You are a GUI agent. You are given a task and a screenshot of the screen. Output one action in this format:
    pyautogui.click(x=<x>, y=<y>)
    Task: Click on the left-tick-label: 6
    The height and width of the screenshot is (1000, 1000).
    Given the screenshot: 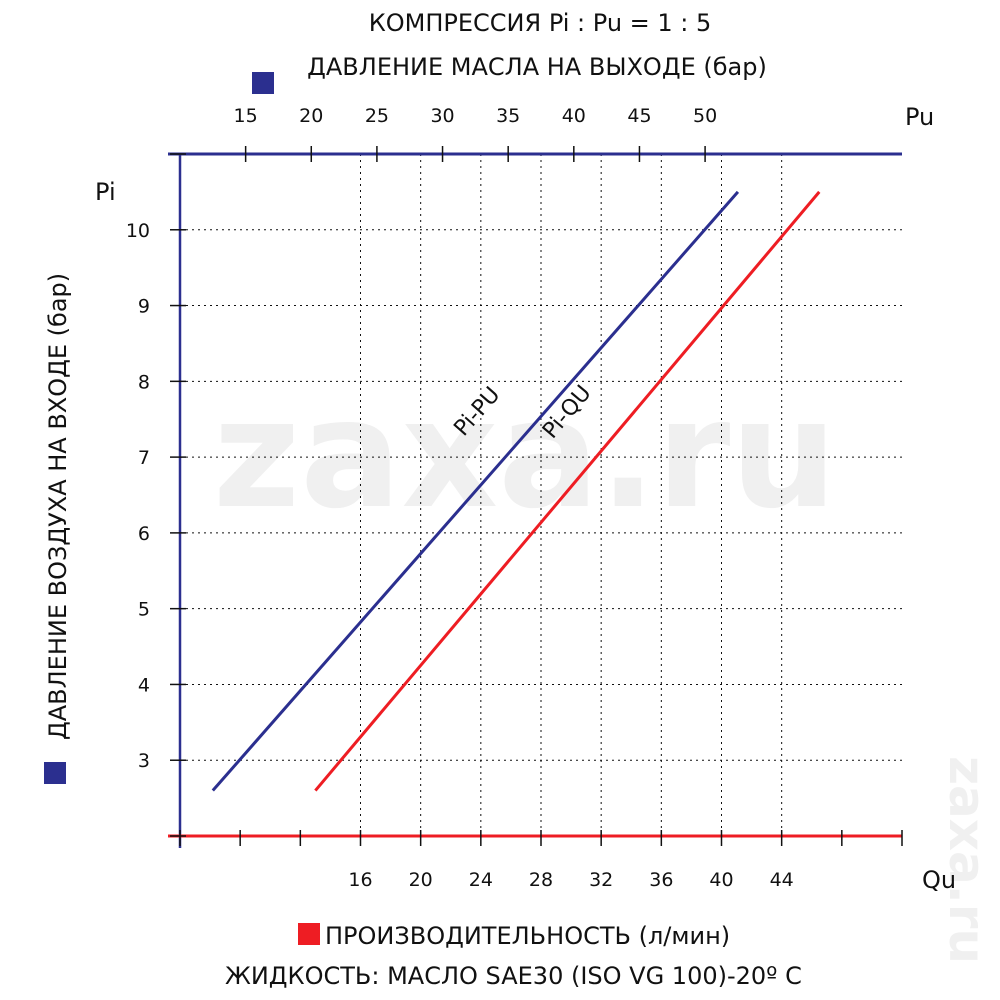 What is the action you would take?
    pyautogui.click(x=144, y=534)
    